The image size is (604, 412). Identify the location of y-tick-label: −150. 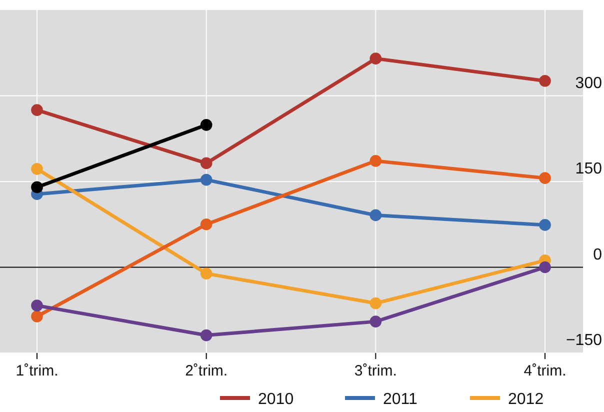
(584, 340).